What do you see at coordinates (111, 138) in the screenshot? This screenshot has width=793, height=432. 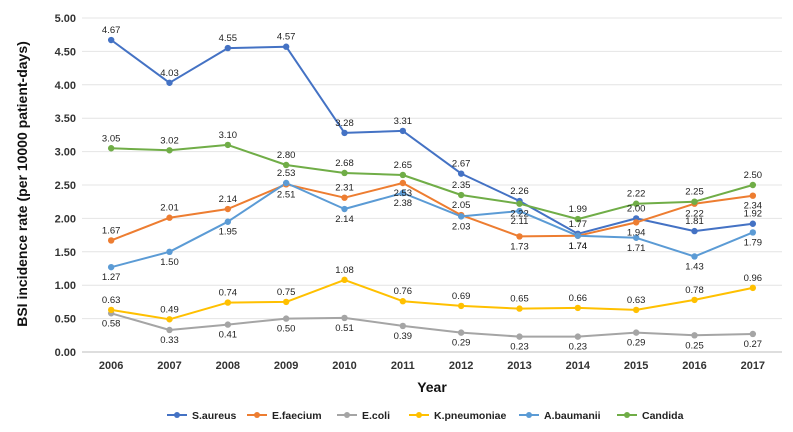 I see `data-label-candida: 3.05` at bounding box center [111, 138].